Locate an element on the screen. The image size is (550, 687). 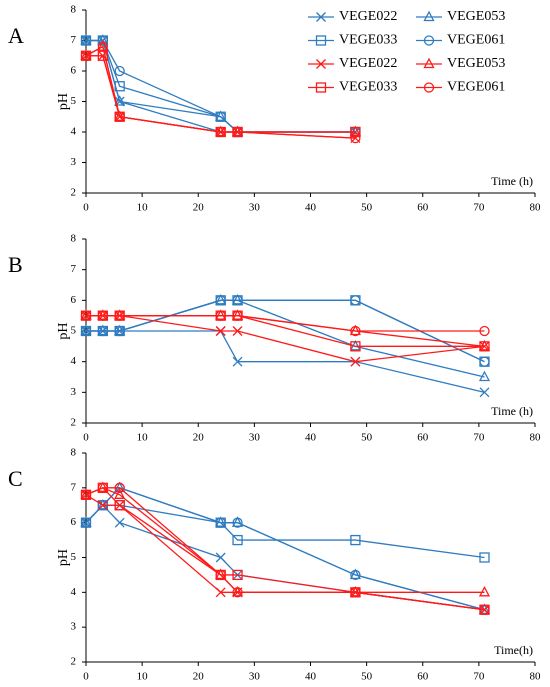
x-tick-label: 50 is located at coordinates (367, 208).